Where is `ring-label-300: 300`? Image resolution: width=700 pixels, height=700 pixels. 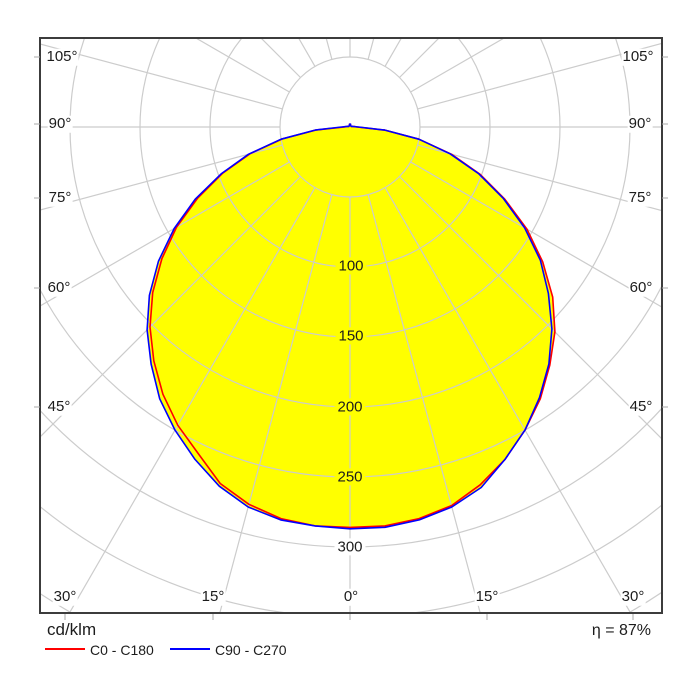
ring-label-300: 300 is located at coordinates (350, 547).